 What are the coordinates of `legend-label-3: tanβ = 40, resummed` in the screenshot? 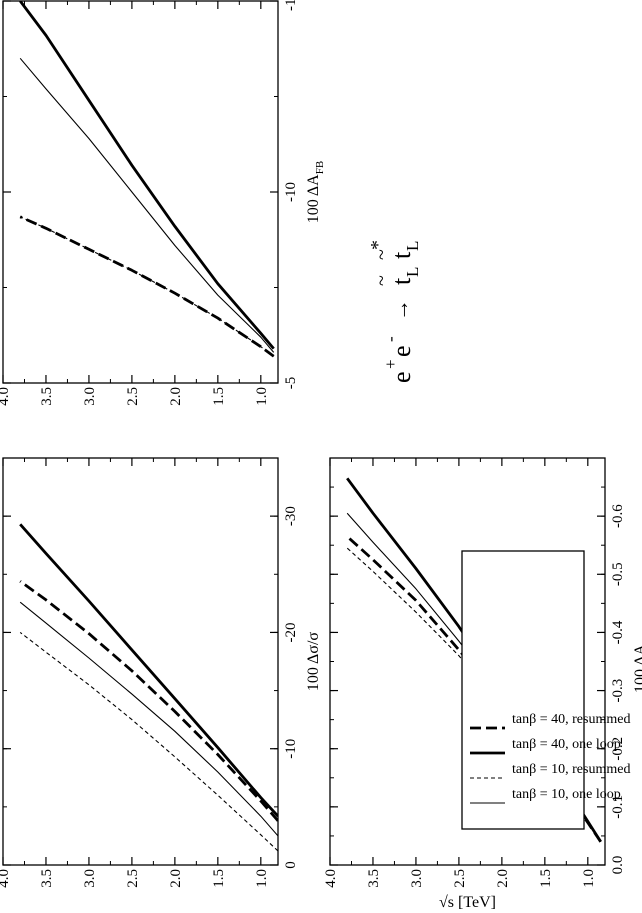 It's located at (571, 719).